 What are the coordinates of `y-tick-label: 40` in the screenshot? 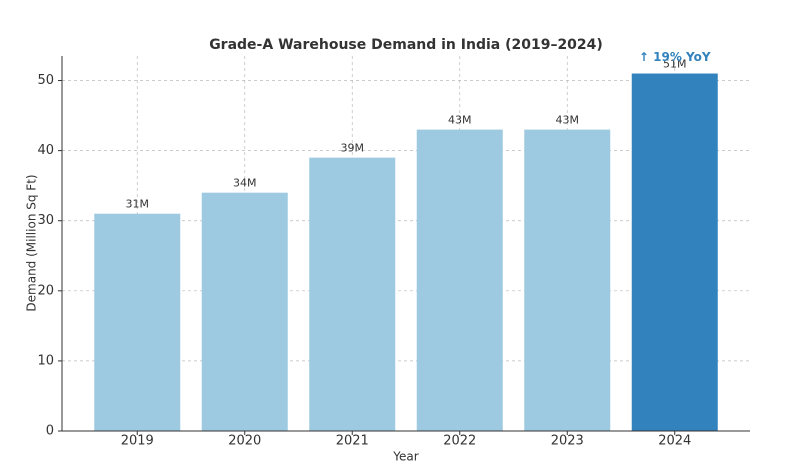 It's located at (45, 150).